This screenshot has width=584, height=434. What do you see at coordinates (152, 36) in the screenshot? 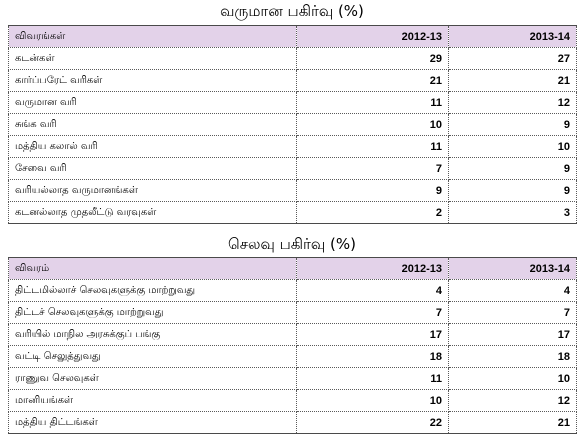
I see `column-header-details: விவரங்கள்` at bounding box center [152, 36].